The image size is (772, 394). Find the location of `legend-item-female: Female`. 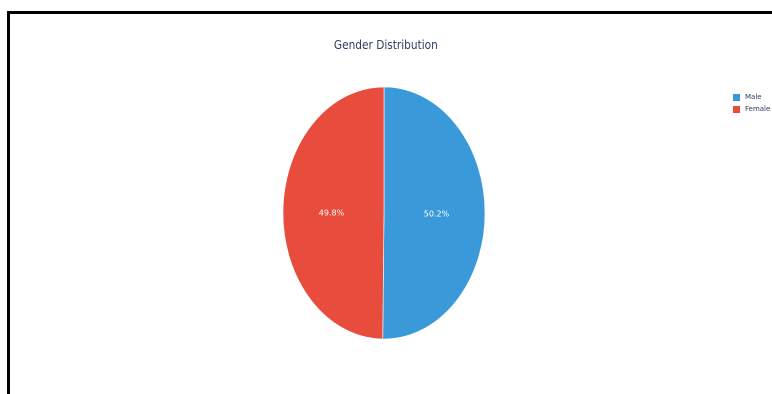

legend-item-female: Female is located at coordinates (751, 109).